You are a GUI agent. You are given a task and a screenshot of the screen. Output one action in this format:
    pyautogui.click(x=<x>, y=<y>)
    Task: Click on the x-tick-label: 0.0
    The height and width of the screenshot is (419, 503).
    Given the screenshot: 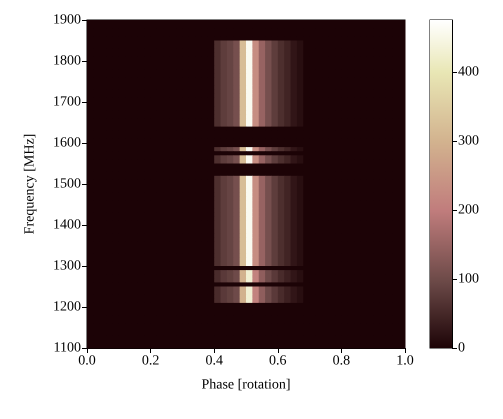 What is the action you would take?
    pyautogui.click(x=87, y=361)
    